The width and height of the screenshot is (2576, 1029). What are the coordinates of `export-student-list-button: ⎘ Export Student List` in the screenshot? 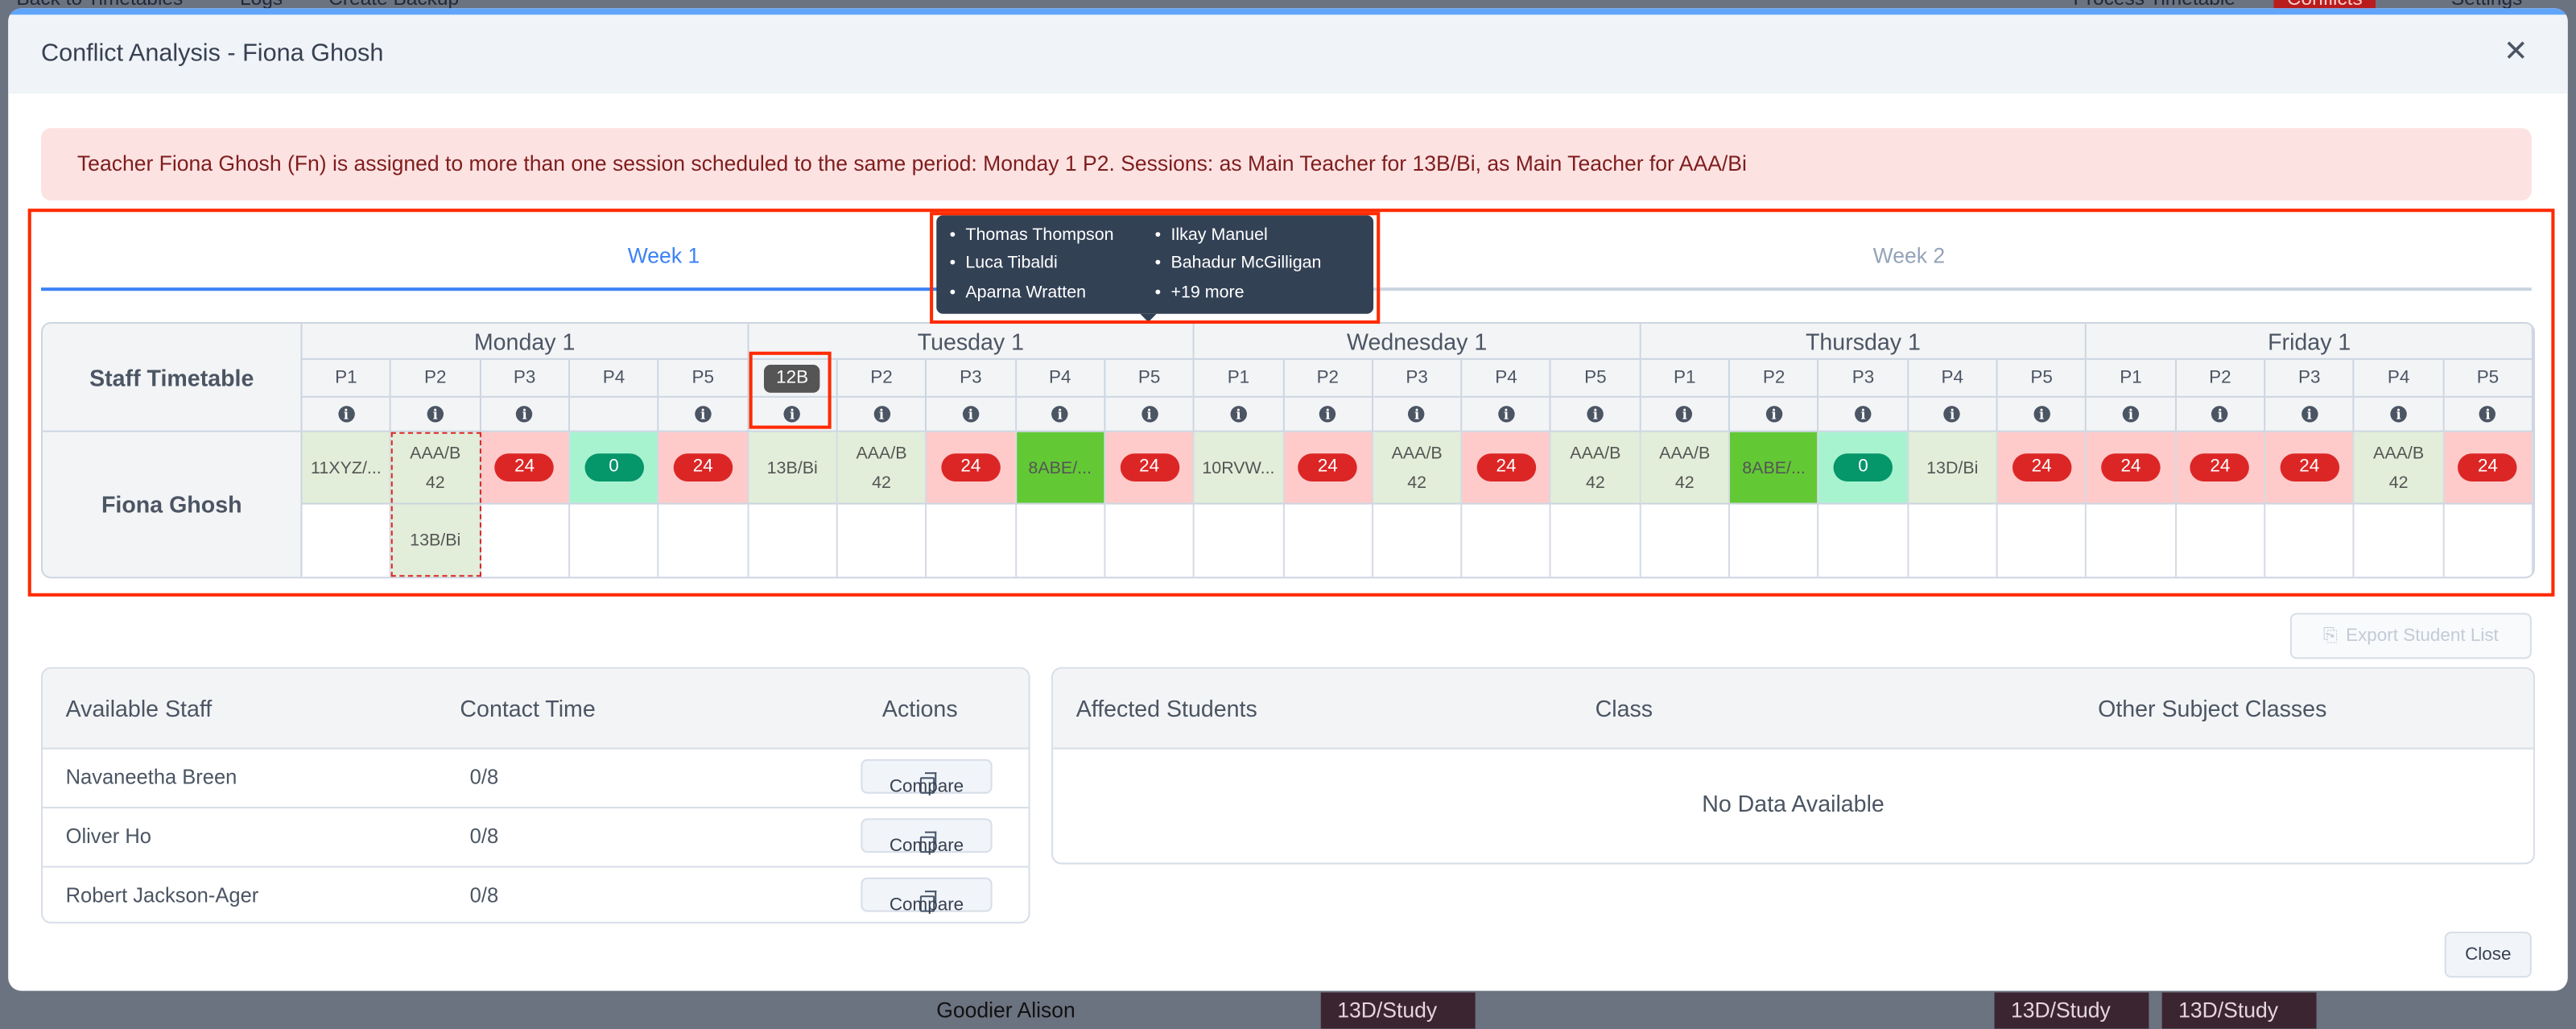 It's located at (2410, 636).